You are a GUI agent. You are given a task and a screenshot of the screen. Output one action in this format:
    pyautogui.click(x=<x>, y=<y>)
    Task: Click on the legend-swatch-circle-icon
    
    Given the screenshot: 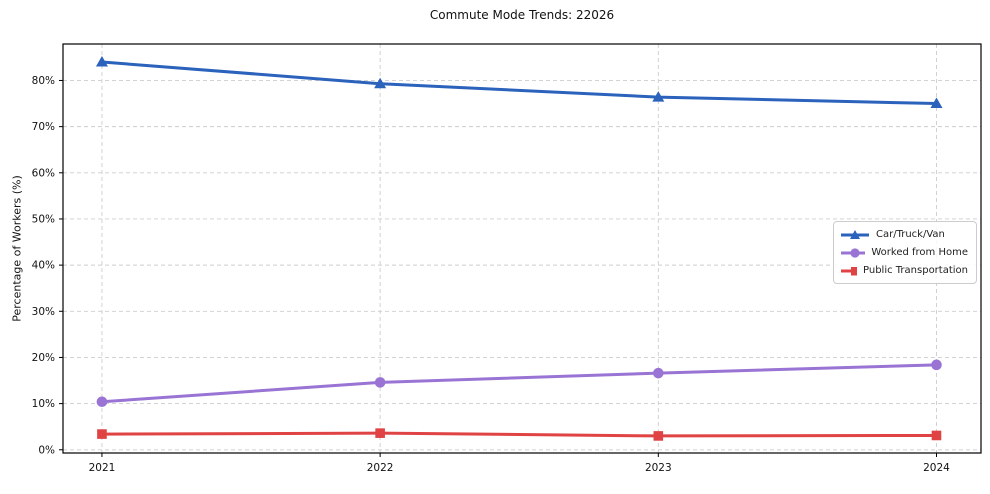 What is the action you would take?
    pyautogui.click(x=853, y=252)
    